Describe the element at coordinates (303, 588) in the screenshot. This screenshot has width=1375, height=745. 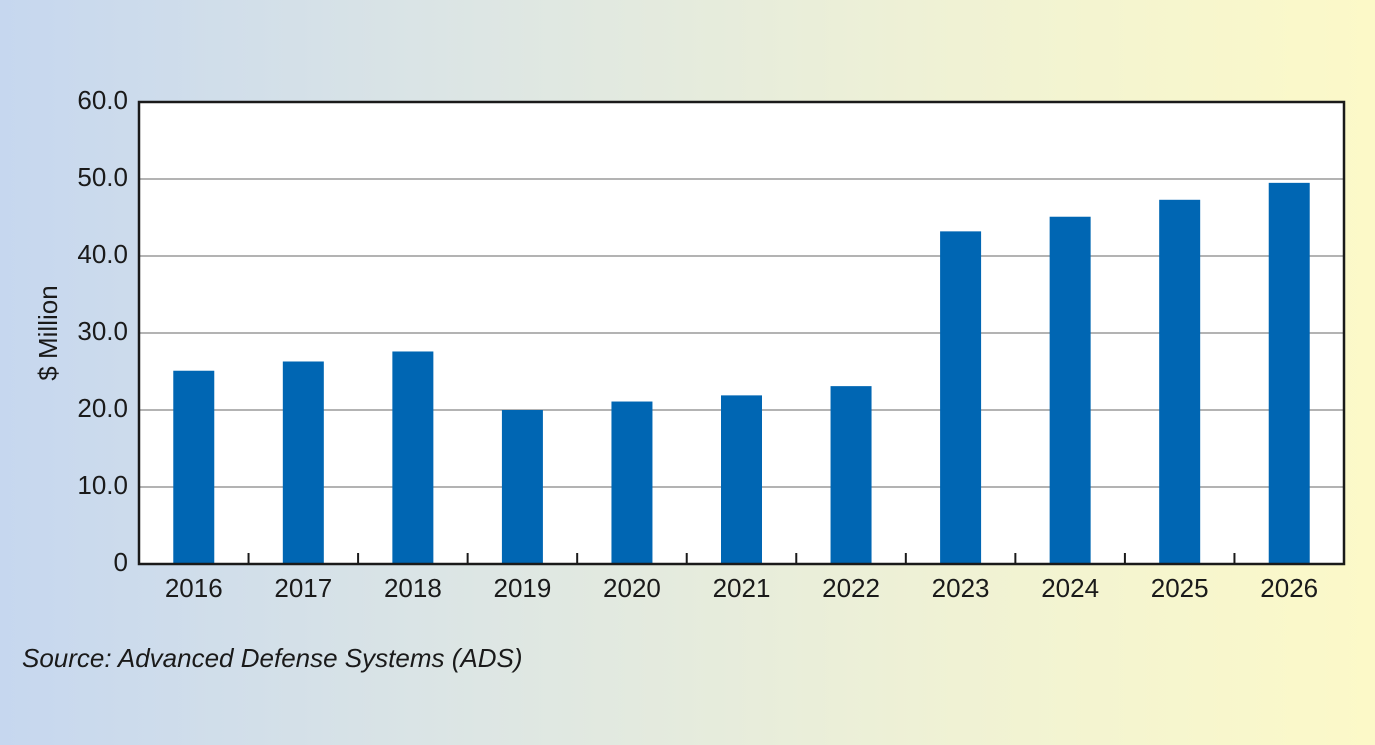
I see `x-tick-label: 2017` at that location.